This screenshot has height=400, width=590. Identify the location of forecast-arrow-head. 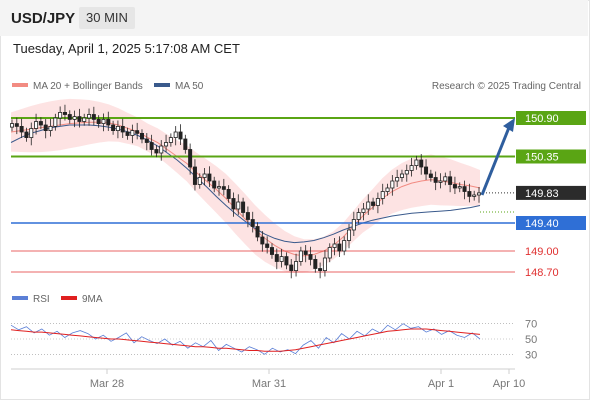
(509, 125).